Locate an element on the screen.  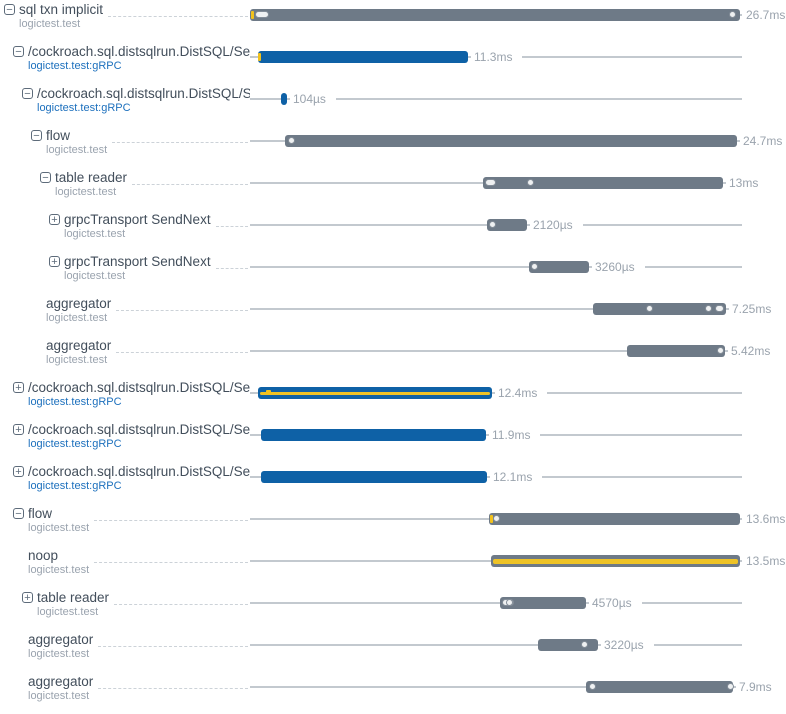
span-row: aggregator logictest.test 7.25ms is located at coordinates (393, 315).